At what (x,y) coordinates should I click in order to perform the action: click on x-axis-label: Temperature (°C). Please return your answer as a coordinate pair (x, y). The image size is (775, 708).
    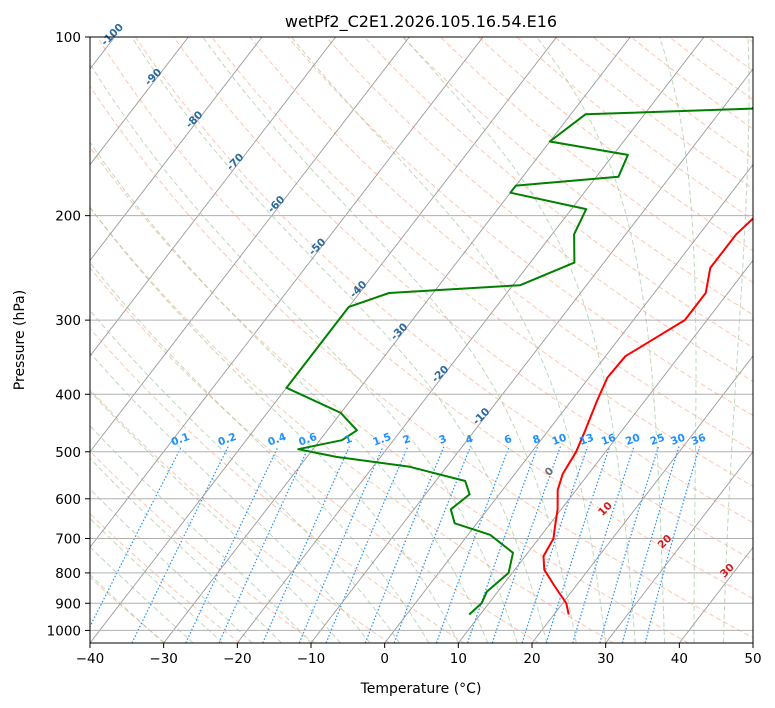
    Looking at the image, I should click on (421, 689).